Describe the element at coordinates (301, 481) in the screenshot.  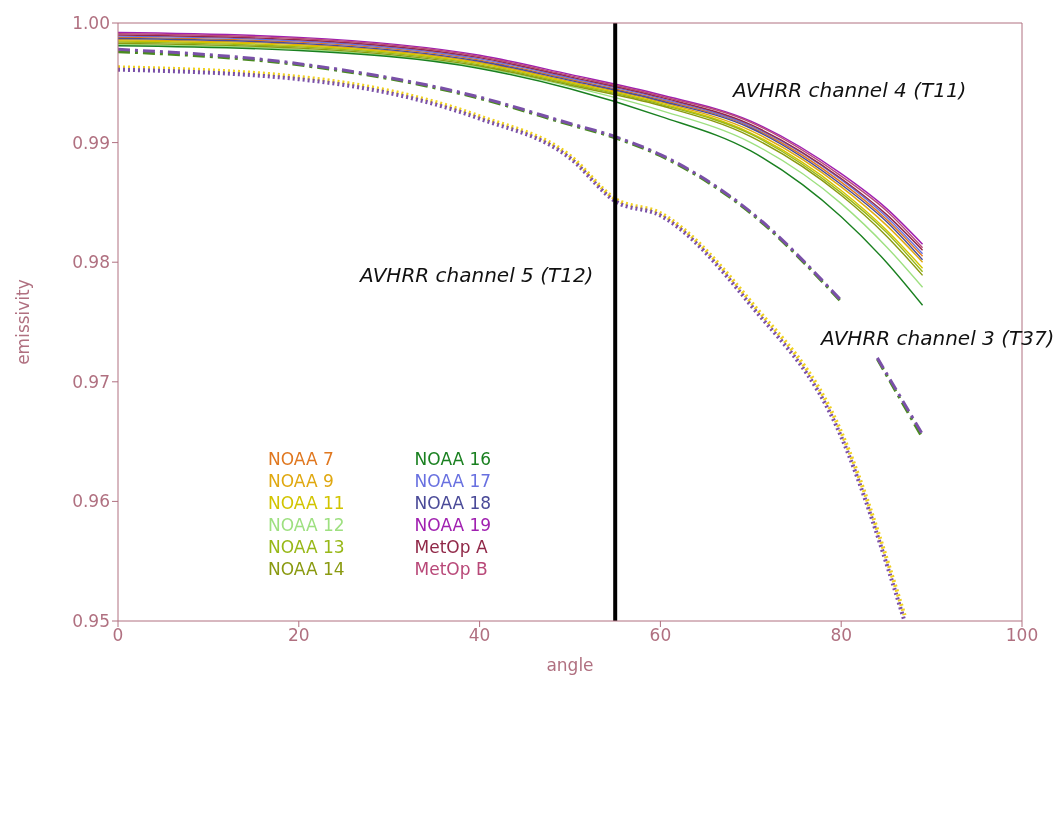
I see `text: NOAA 9` at that location.